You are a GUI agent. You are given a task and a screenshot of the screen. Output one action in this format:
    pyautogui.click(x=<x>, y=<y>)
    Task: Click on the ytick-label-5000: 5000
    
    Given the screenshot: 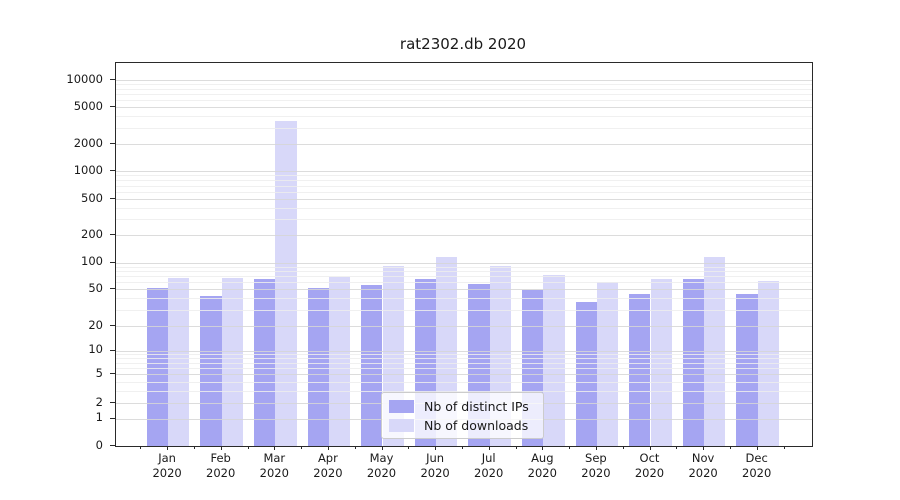 What is the action you would take?
    pyautogui.click(x=88, y=105)
    